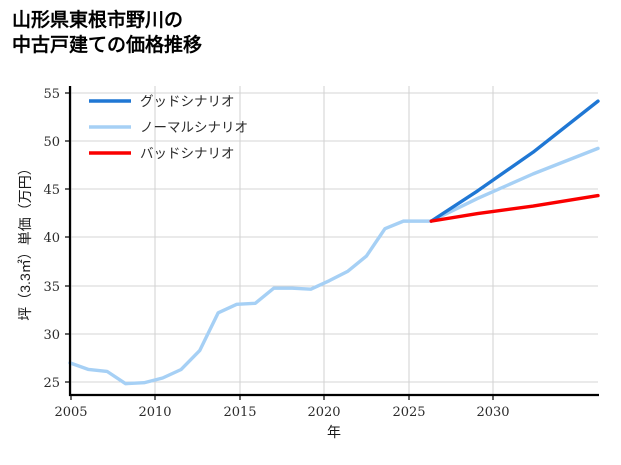  What do you see at coordinates (514, 208) in the screenshot?
I see `series-line-bad-scenario` at bounding box center [514, 208].